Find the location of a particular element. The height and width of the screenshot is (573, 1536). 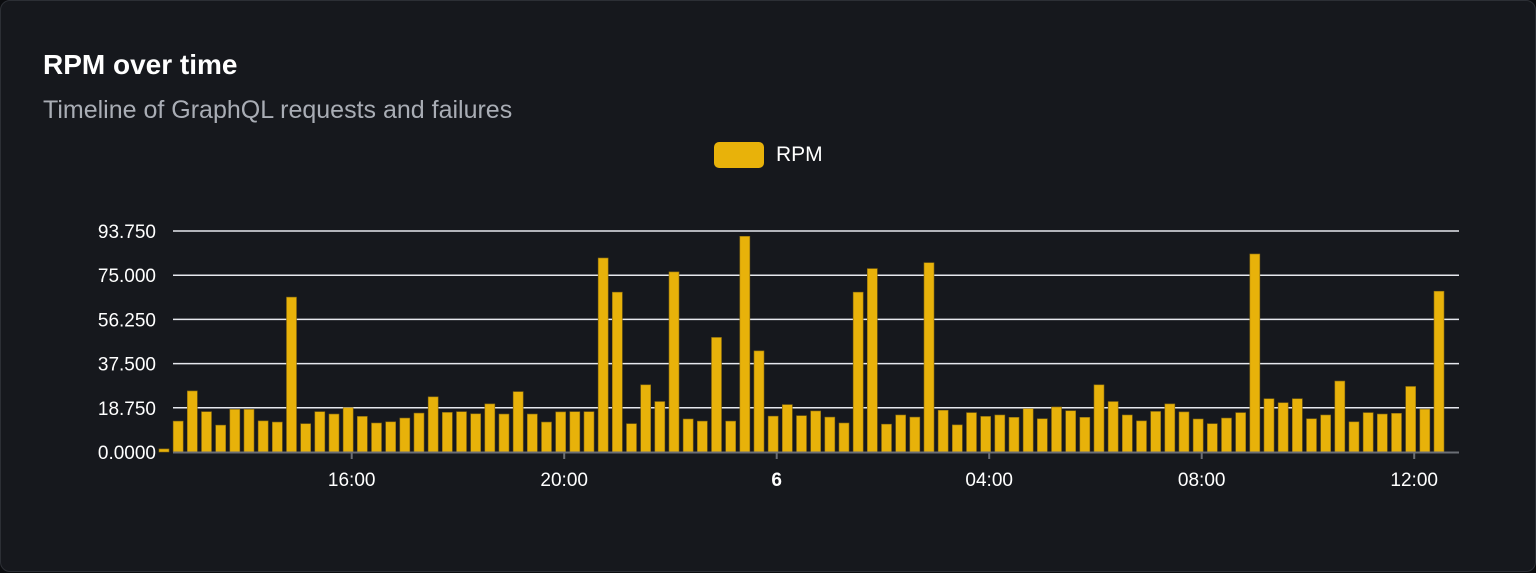

x-tick-label: 04:00 is located at coordinates (989, 480).